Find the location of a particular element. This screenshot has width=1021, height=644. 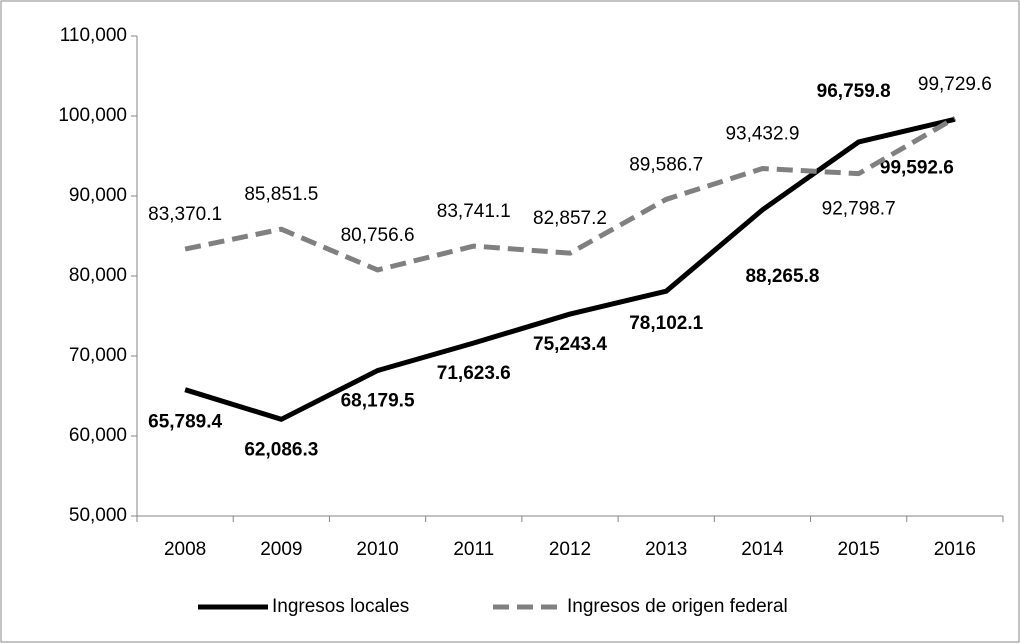

data-label: 65,789.4 is located at coordinates (185, 422).